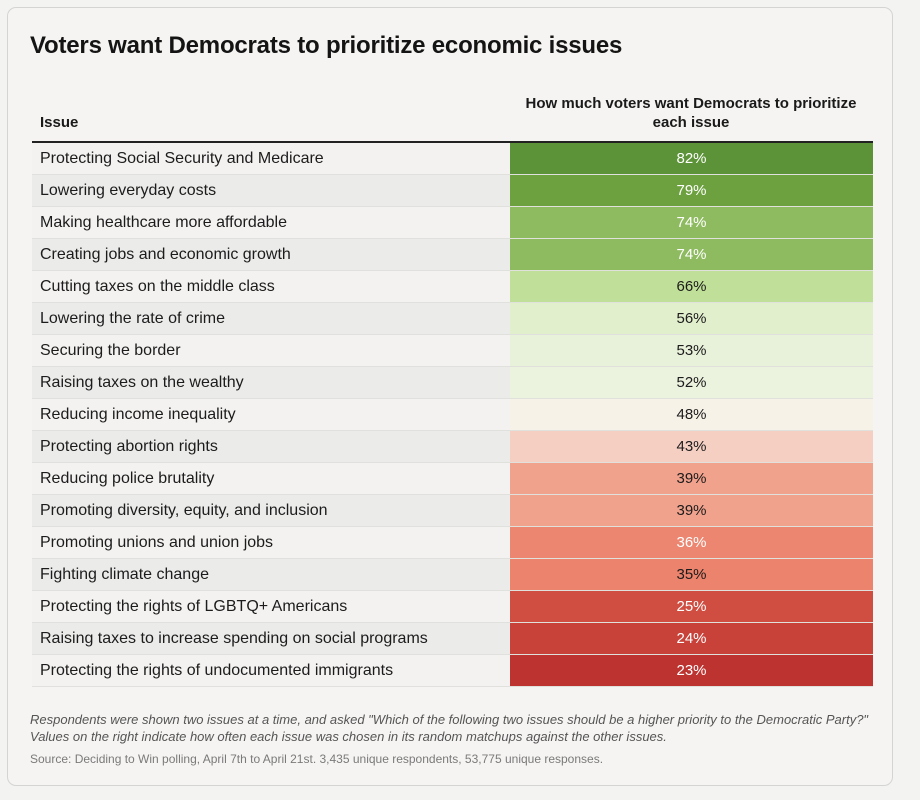  I want to click on issue-cell: Creating jobs and economic growth, so click(271, 254).